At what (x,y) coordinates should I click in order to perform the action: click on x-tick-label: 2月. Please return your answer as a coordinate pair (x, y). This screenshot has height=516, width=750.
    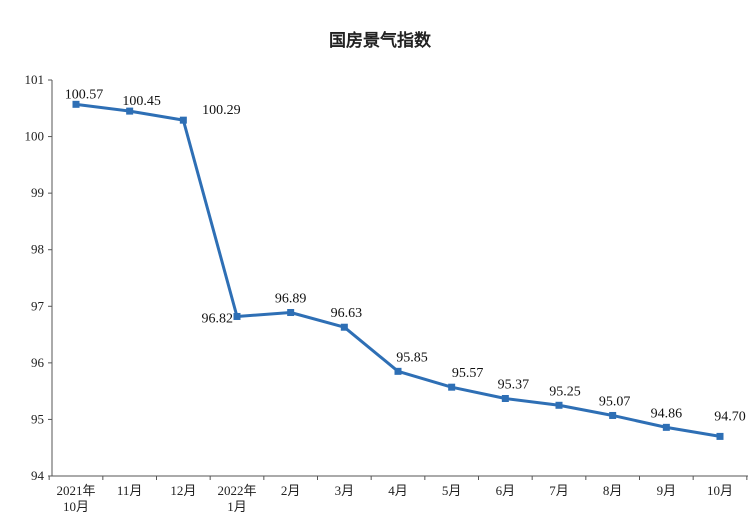
    Looking at the image, I should click on (291, 490).